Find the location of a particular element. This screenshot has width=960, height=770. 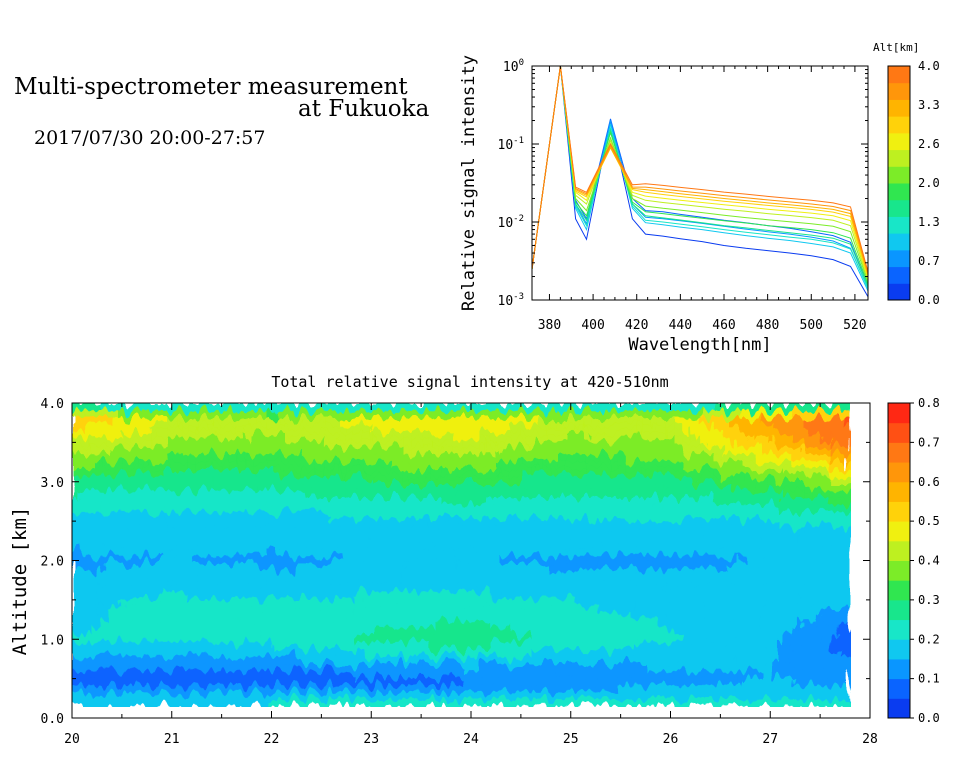

heatmap-colorbar-tick-label: 0.6 is located at coordinates (929, 482).